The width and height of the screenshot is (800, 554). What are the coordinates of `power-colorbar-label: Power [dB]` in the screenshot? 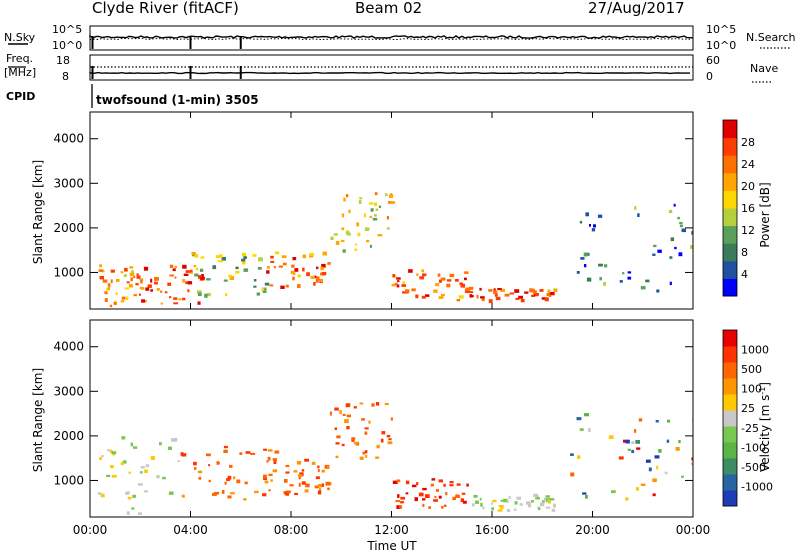 It's located at (765, 214).